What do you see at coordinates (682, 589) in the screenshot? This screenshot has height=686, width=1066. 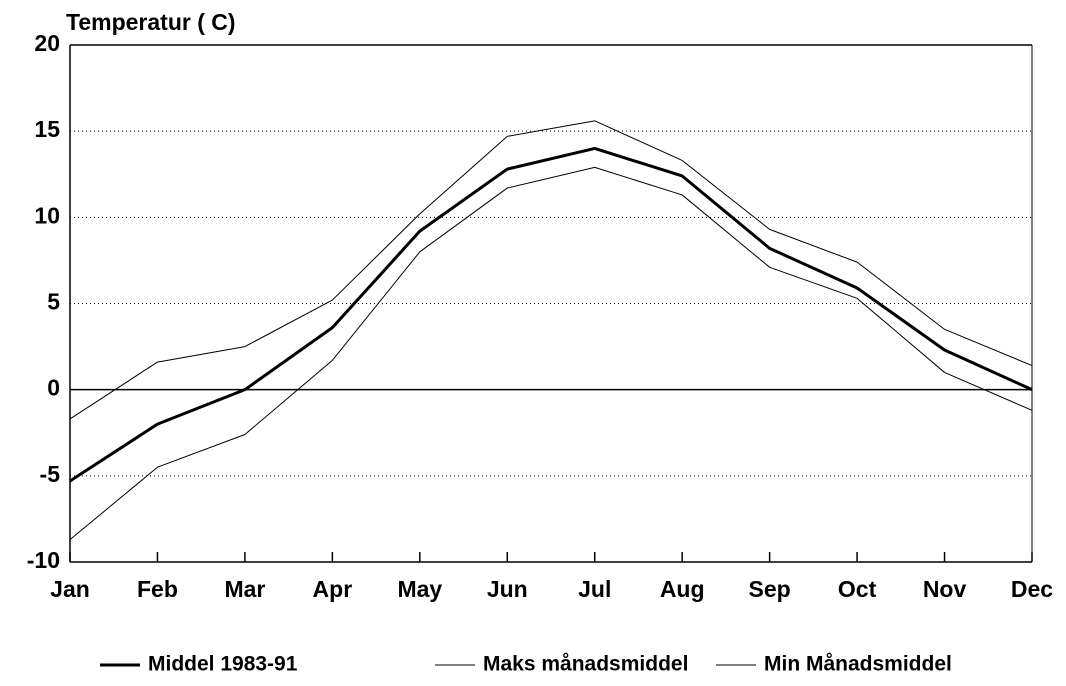 I see `x-tick-label: Aug` at bounding box center [682, 589].